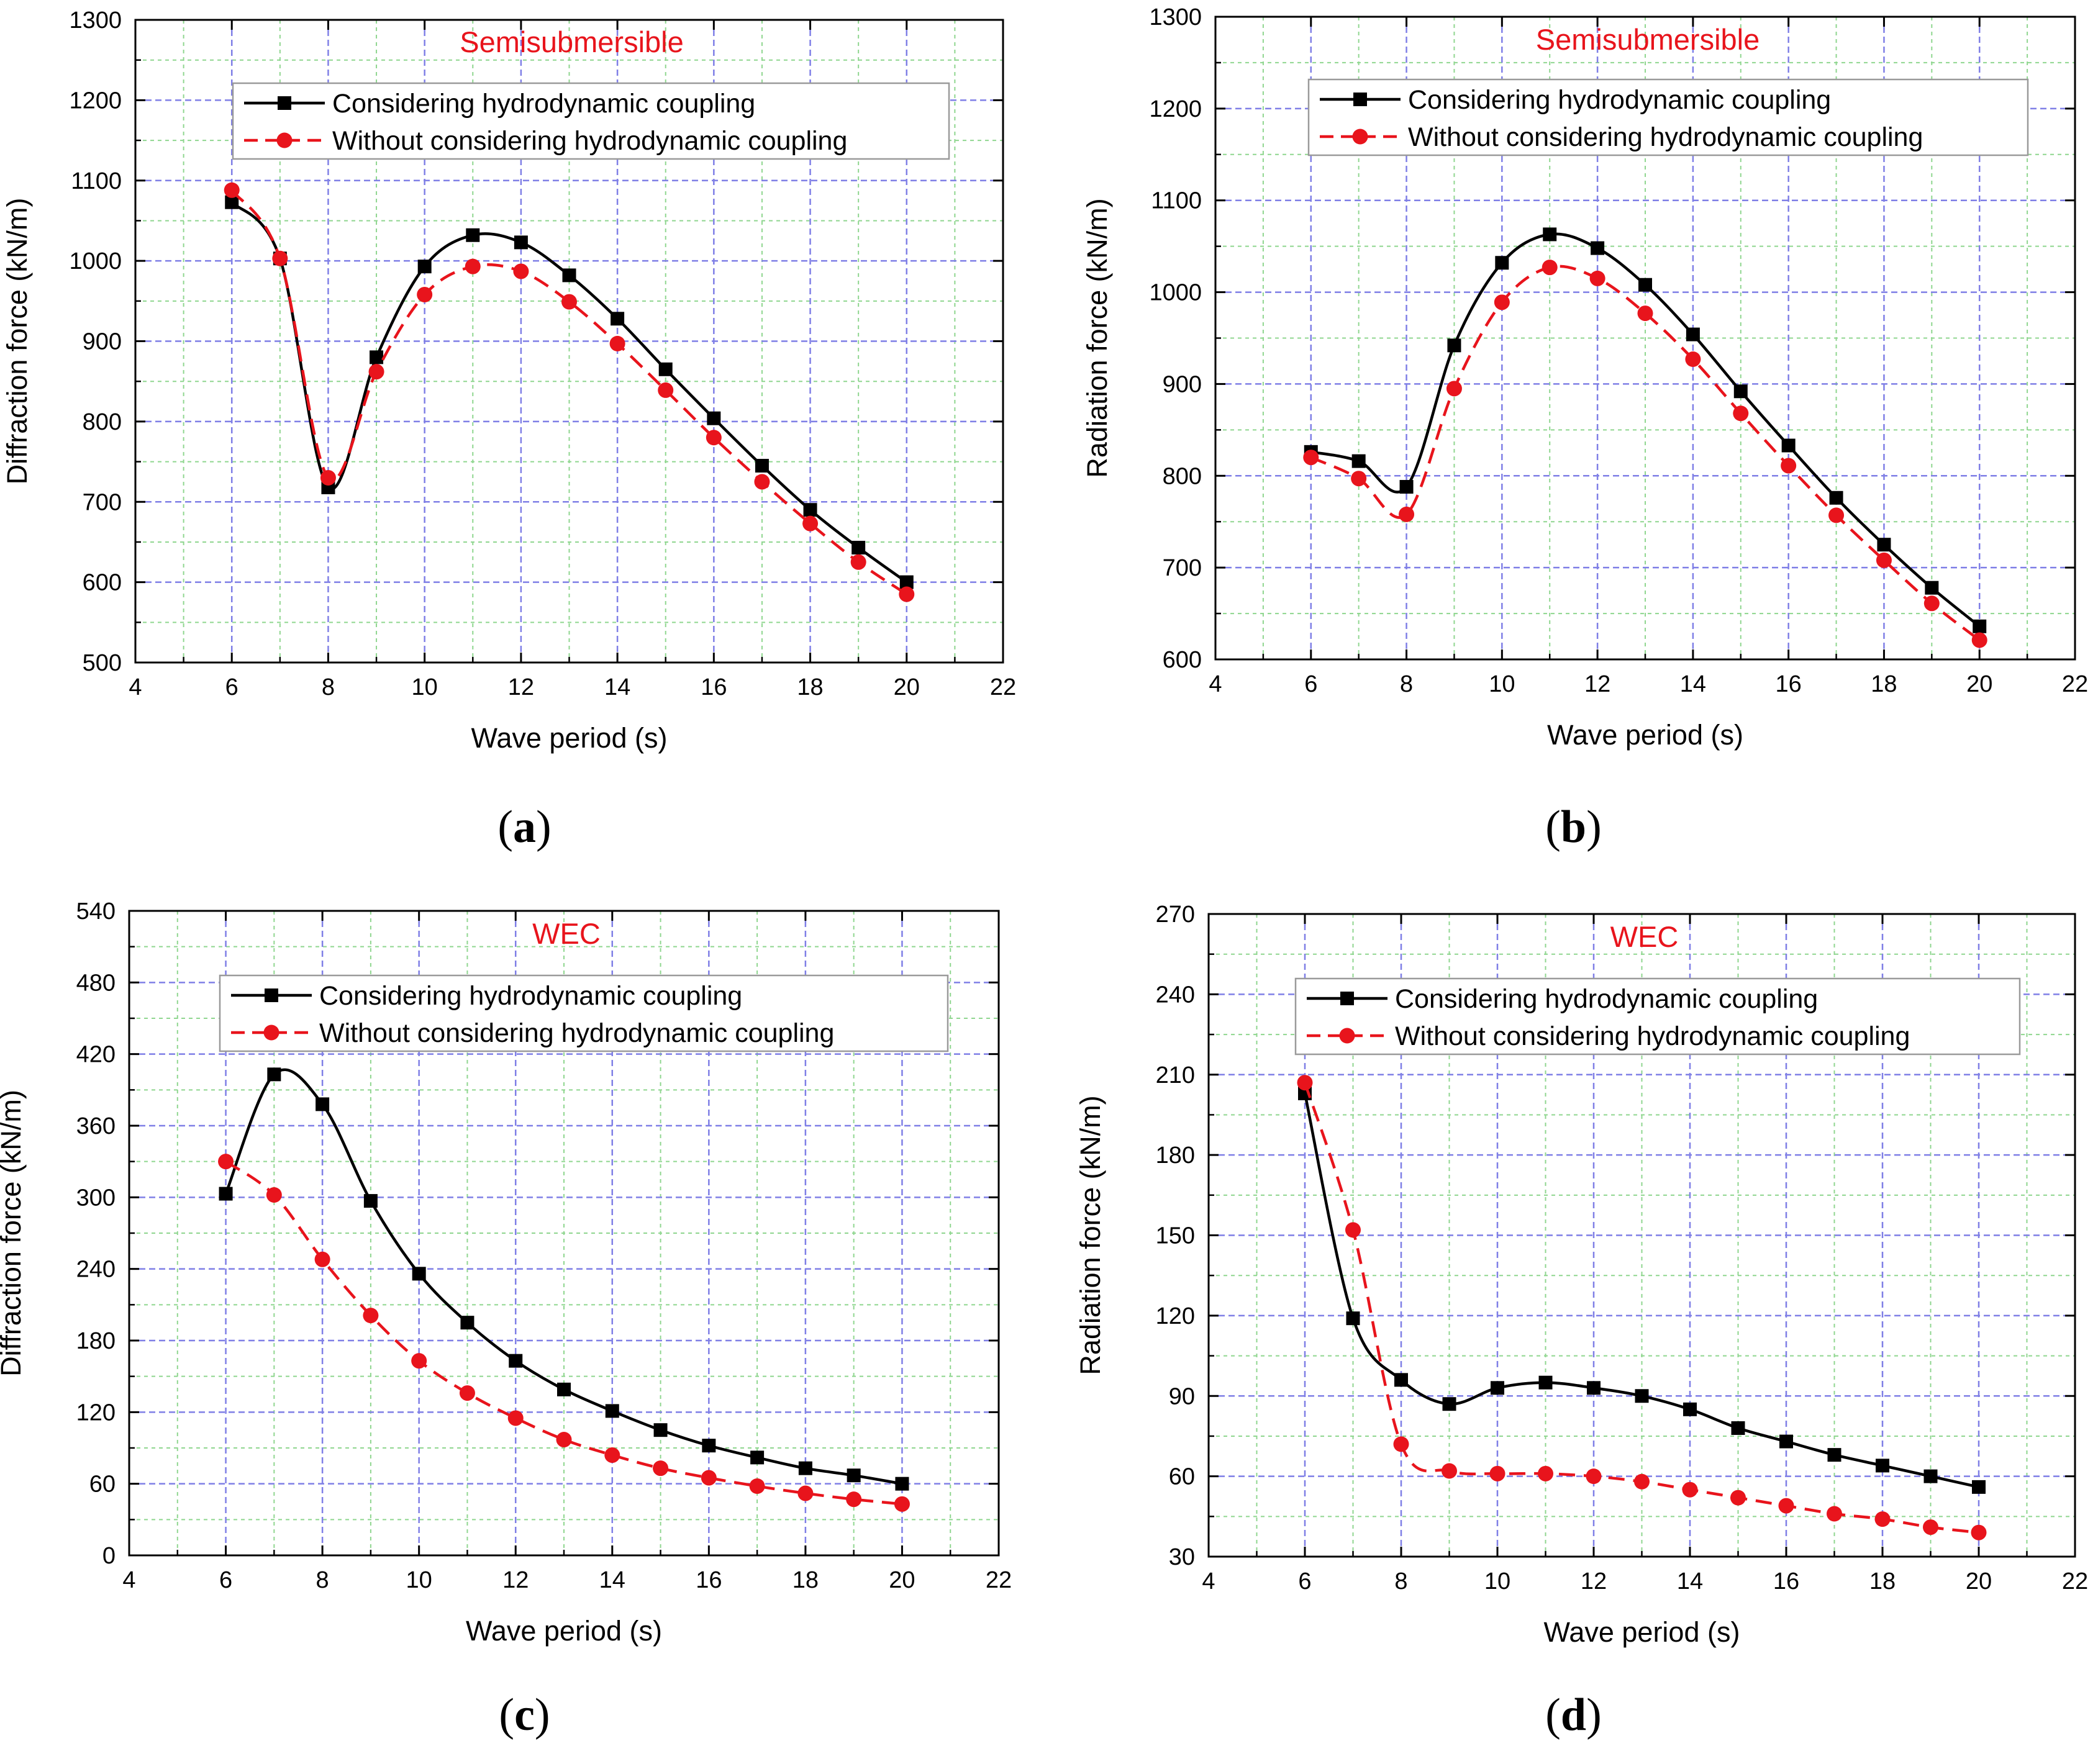  Describe the element at coordinates (1175, 109) in the screenshot. I see `y-tick-label-b: 1200` at that location.